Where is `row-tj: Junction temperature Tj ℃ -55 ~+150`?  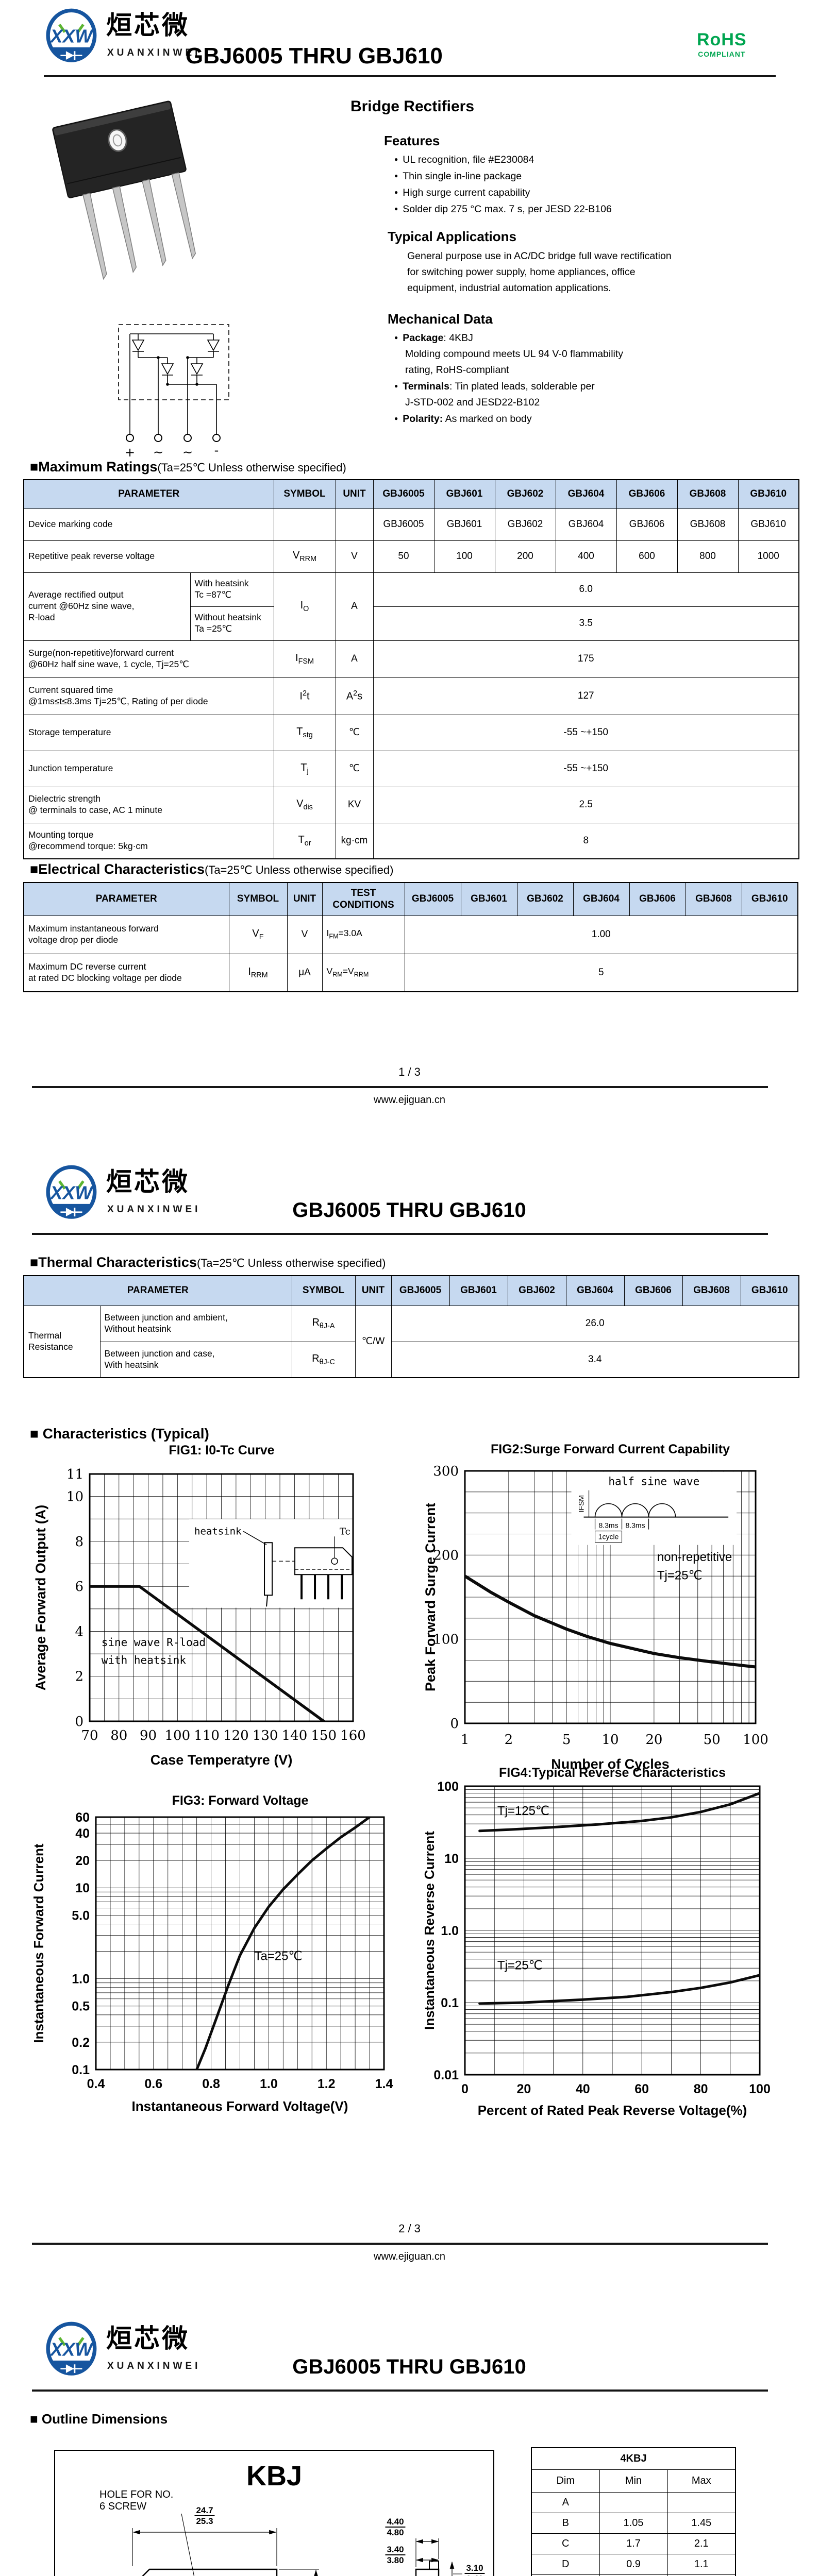
row-tj: Junction temperature Tj ℃ -55 ~+150 is located at coordinates (411, 768).